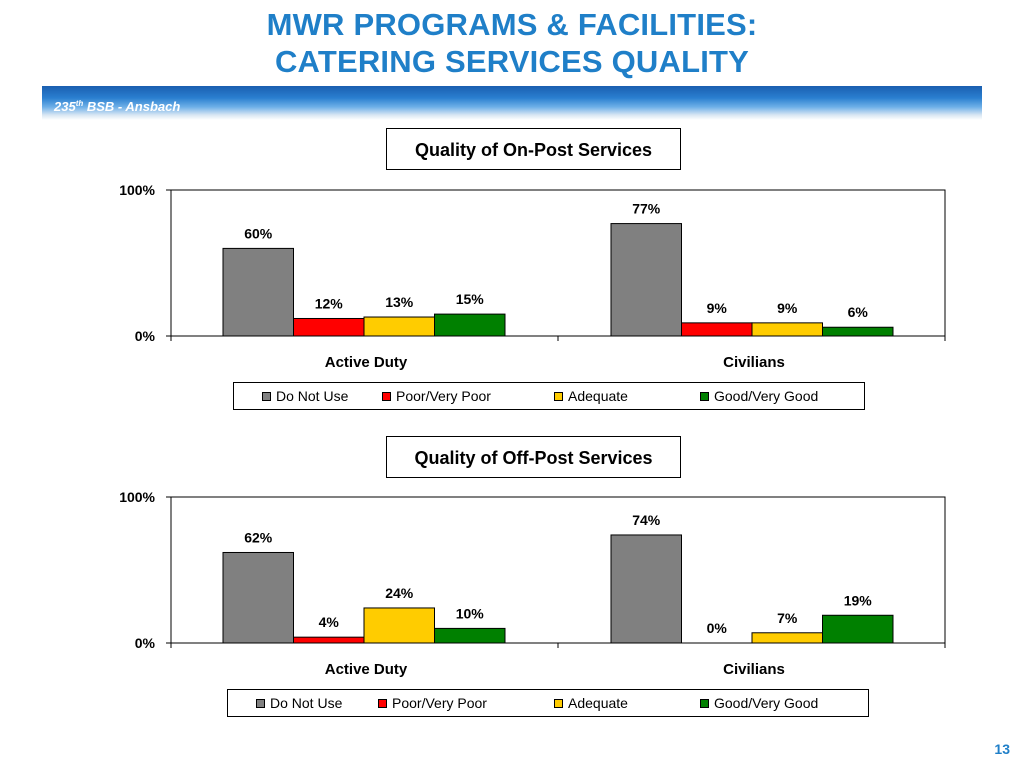 The image size is (1024, 768). Describe the element at coordinates (329, 622) in the screenshot. I see `data-label: 4%` at that location.